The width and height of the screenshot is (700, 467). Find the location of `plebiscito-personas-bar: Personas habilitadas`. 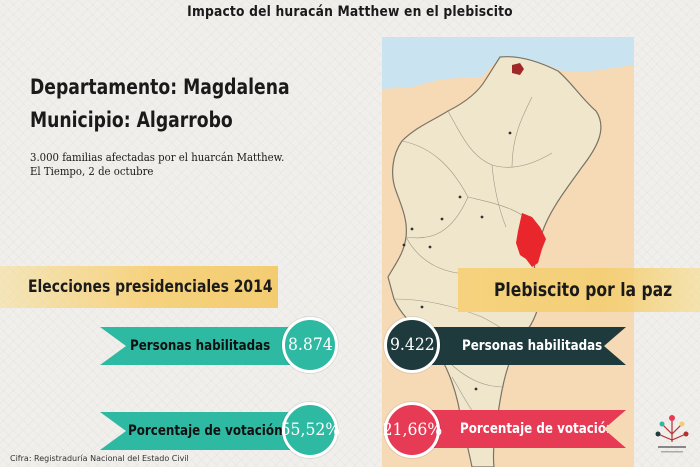

plebiscito-personas-bar: Personas habilitadas is located at coordinates (523, 346).